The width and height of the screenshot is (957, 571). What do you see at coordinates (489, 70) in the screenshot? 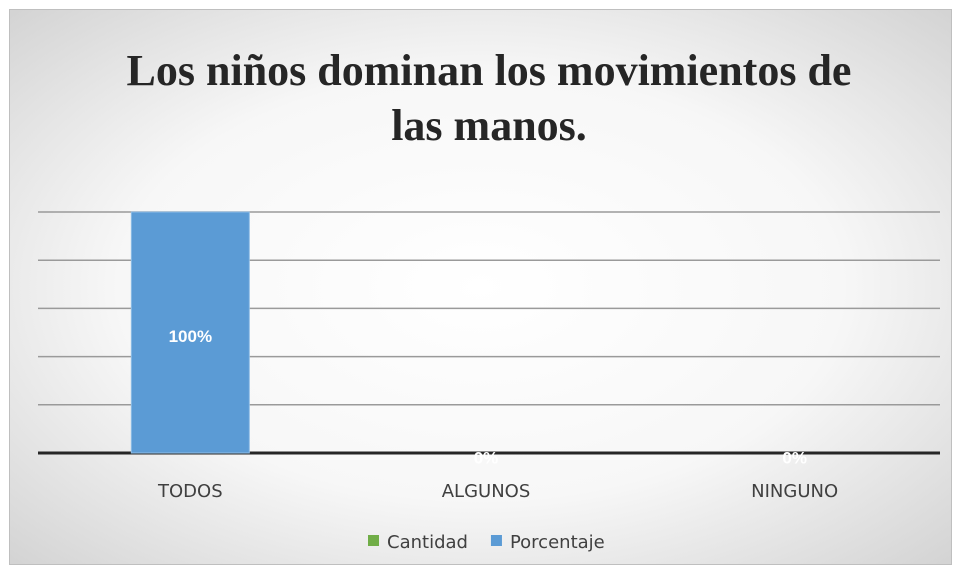
I see `chart-title: Los niños dominan los movimientos de` at bounding box center [489, 70].